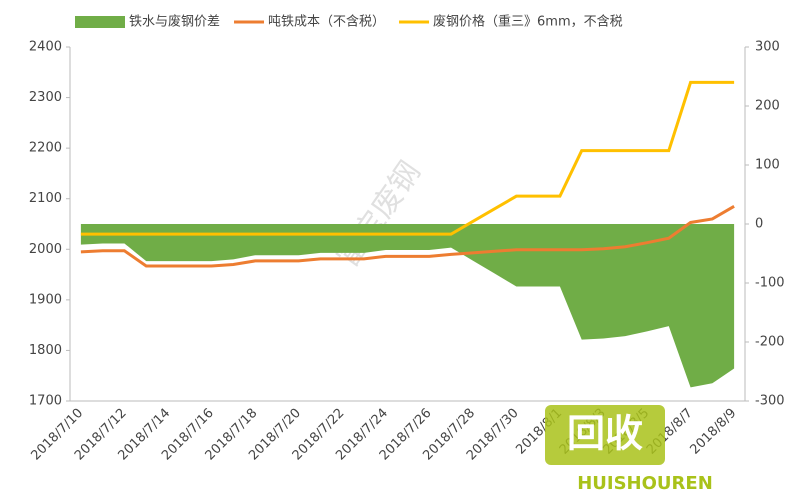  What do you see at coordinates (45, 97) in the screenshot?
I see `y-tick-label: 2300` at bounding box center [45, 97].